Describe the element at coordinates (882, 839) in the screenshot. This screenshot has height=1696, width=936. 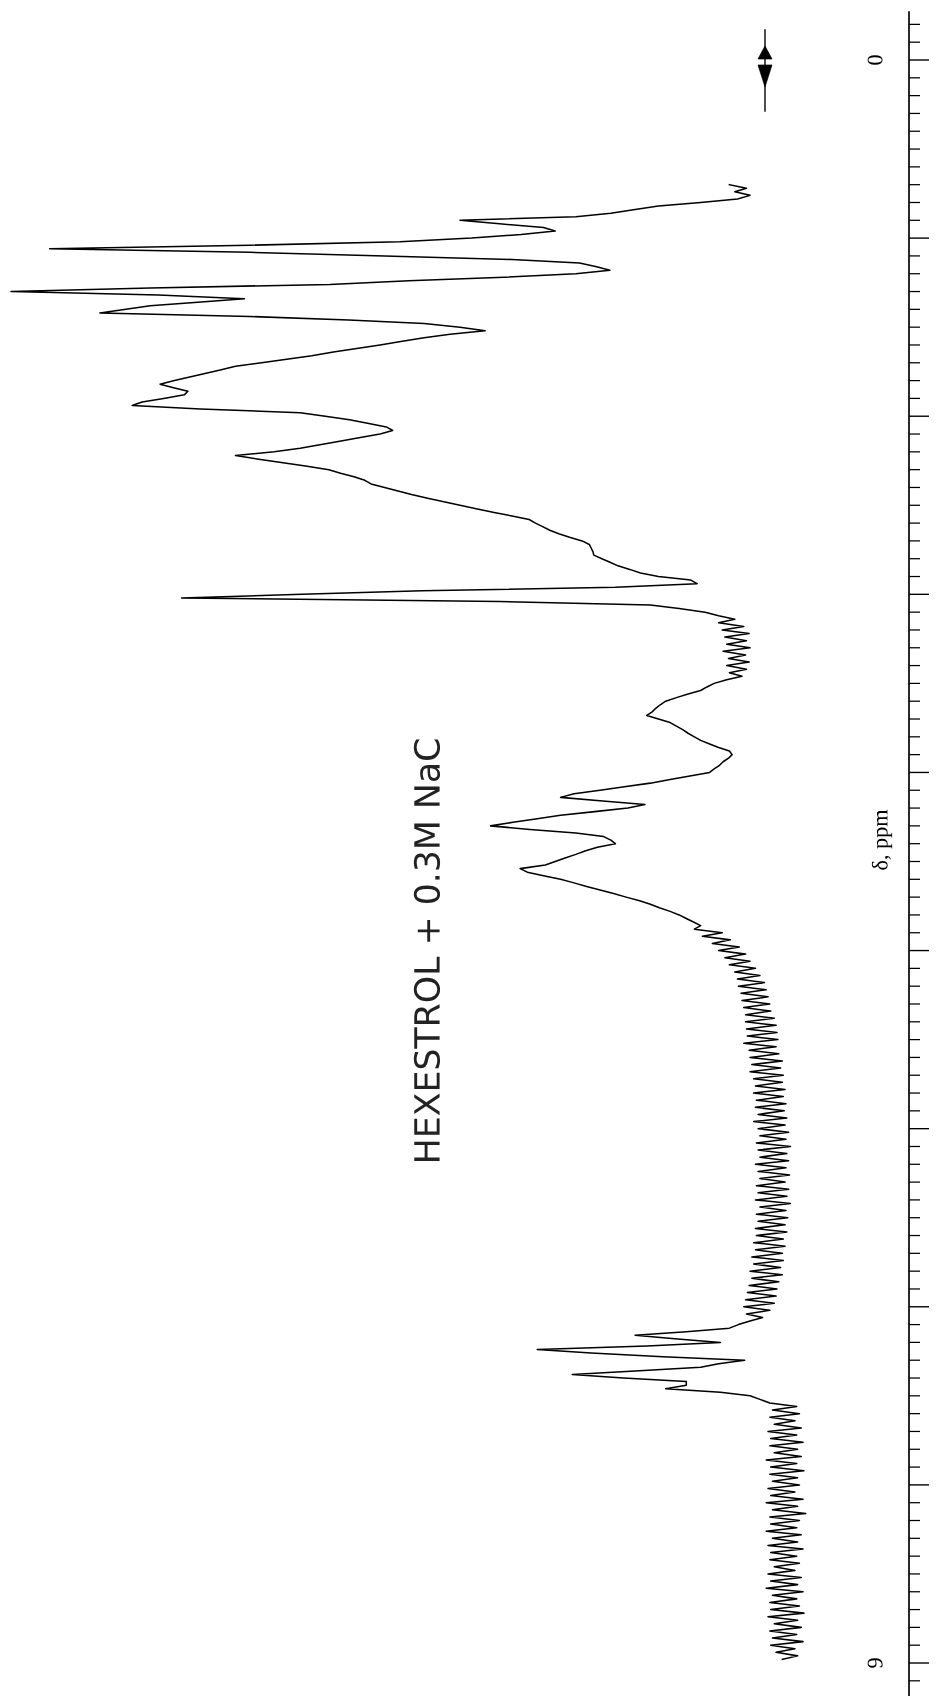
I see `y-axis-title: δ, ppm` at that location.